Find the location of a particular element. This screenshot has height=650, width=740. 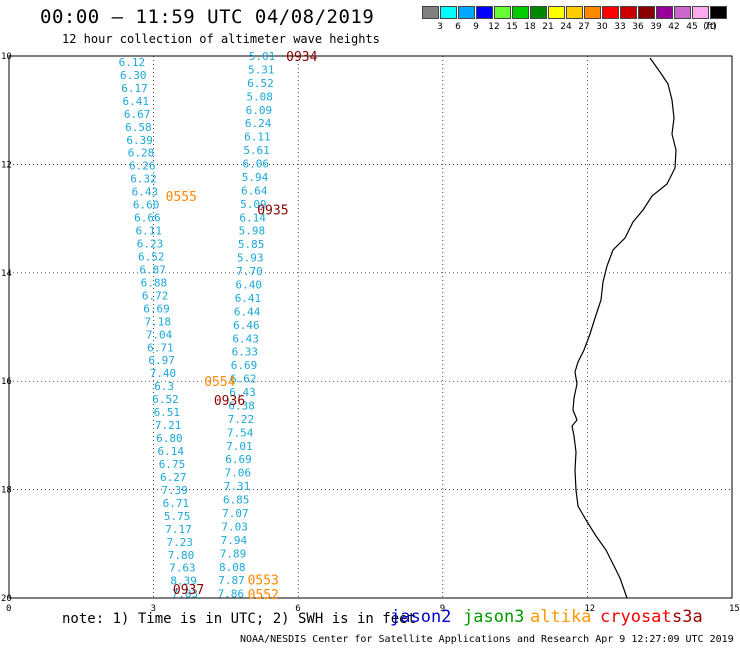

y-tick-label: 18 is located at coordinates (6, 491).